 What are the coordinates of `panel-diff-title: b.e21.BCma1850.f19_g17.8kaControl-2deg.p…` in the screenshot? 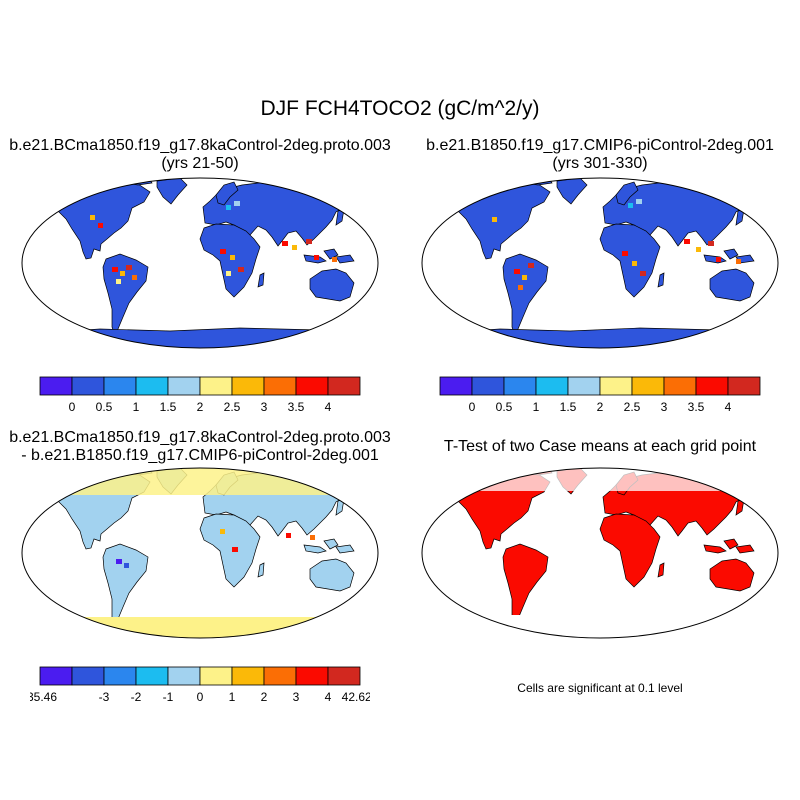 It's located at (200, 447).